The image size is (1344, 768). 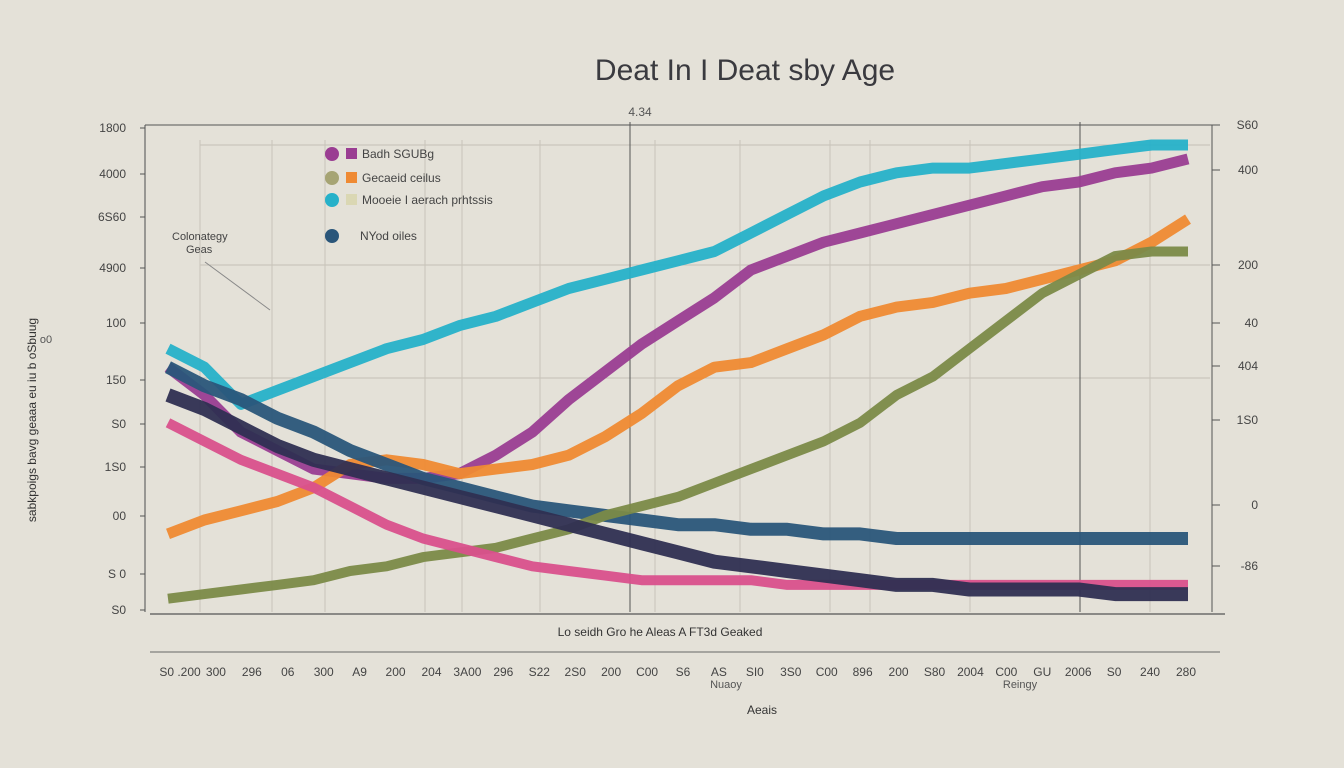 What do you see at coordinates (540, 672) in the screenshot?
I see `x-tick: S22` at bounding box center [540, 672].